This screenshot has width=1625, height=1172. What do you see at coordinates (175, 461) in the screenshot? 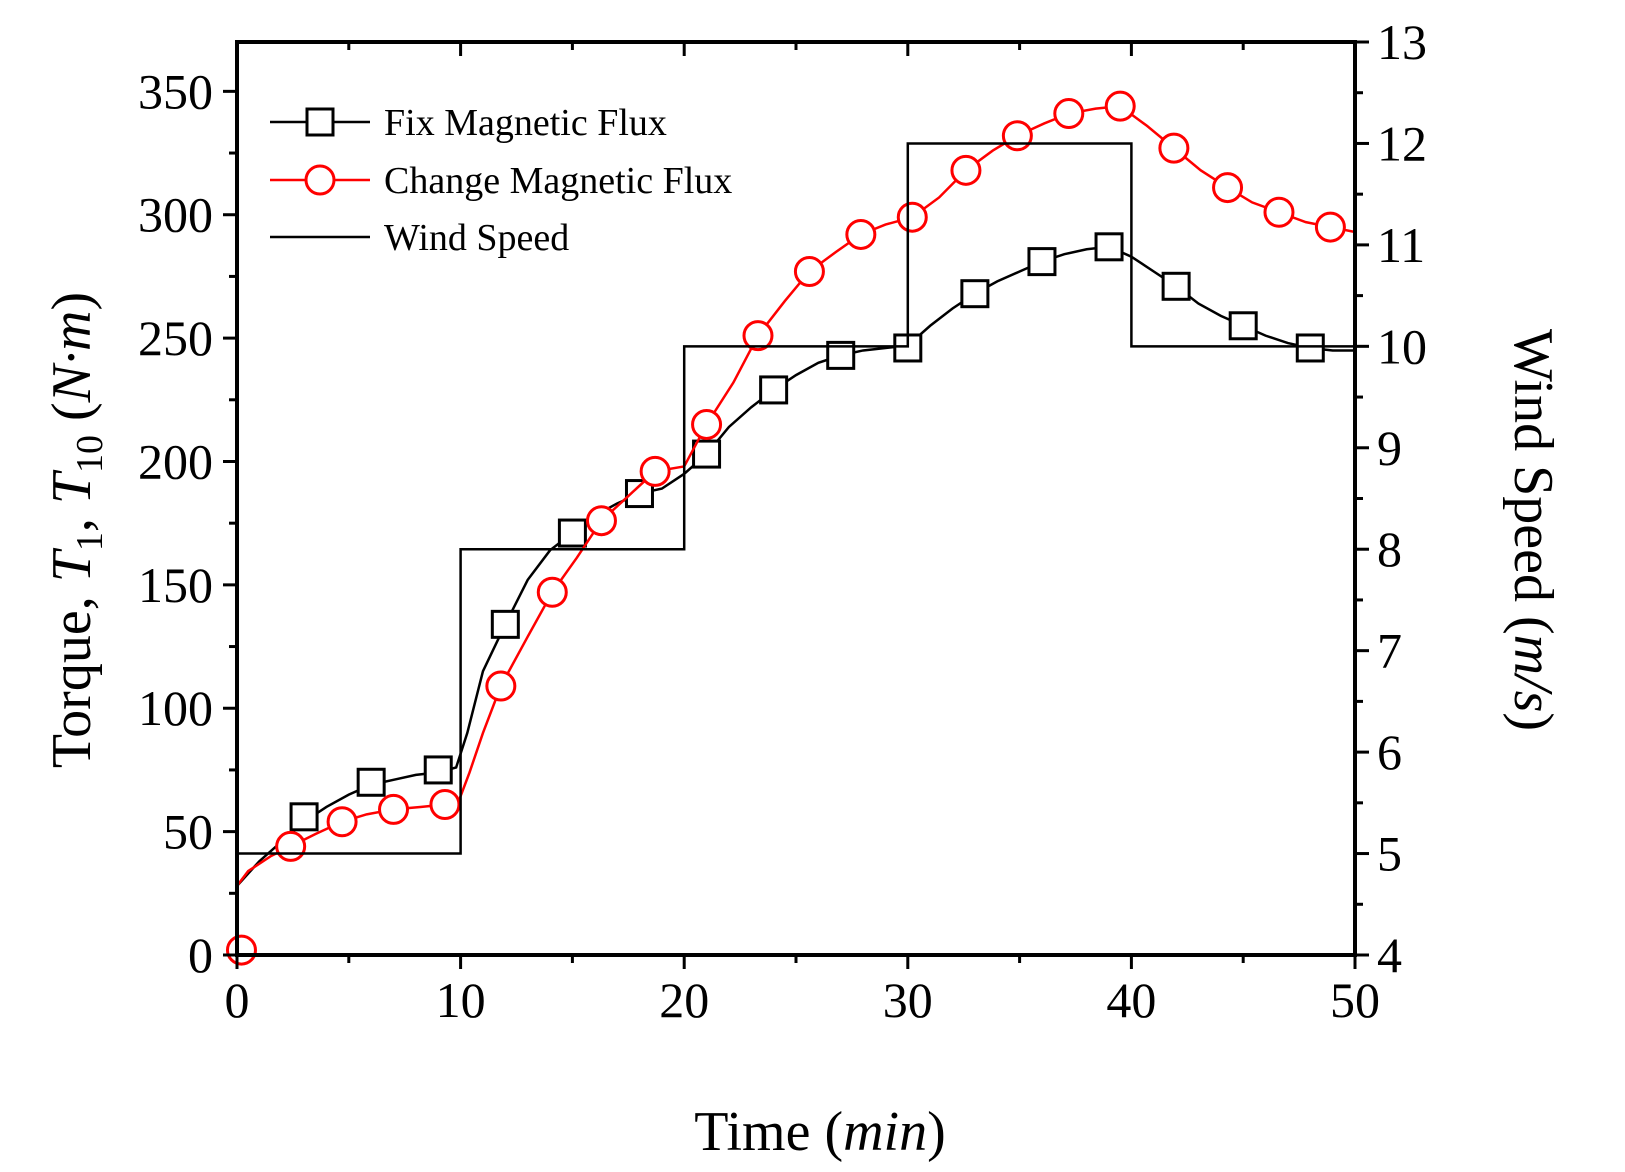
I see `y-left-tick-label: 200` at bounding box center [175, 461].